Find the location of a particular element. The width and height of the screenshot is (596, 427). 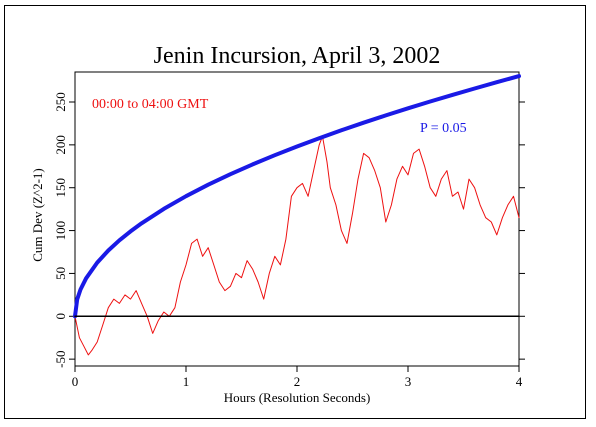

time-range-annotation: 00:00 to 04:00 GMT is located at coordinates (150, 104).